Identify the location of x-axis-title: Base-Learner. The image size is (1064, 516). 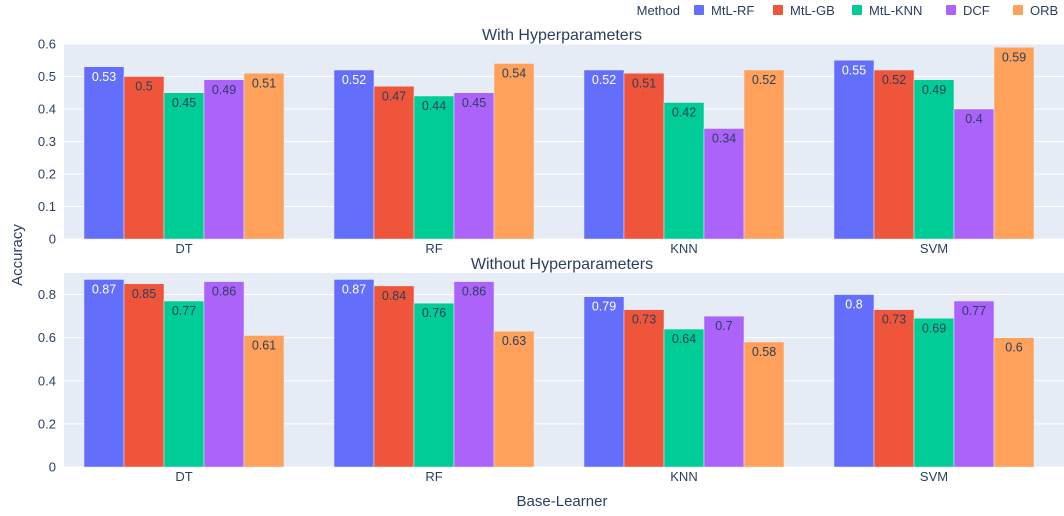
(562, 501).